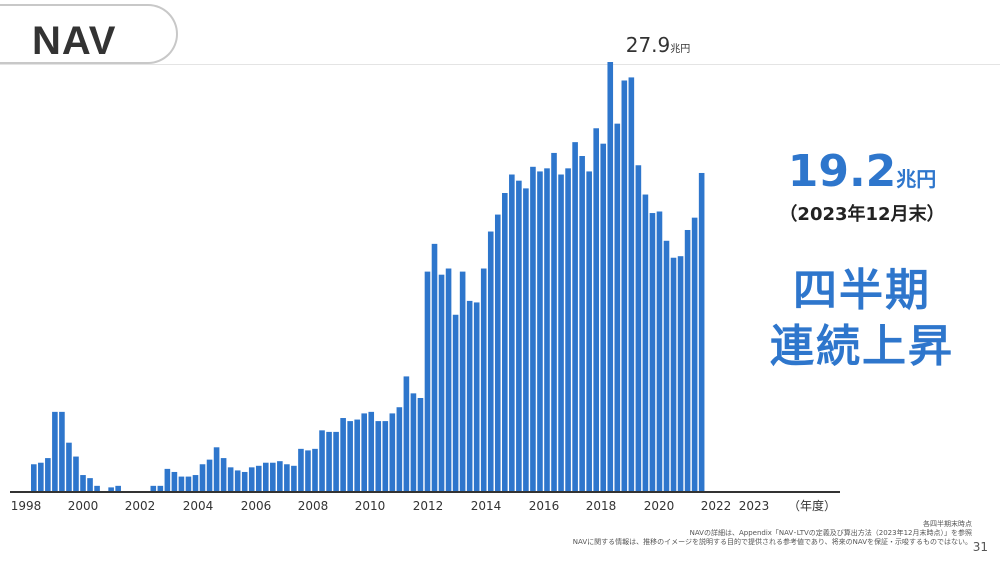 The height and width of the screenshot is (561, 1000). Describe the element at coordinates (26, 506) in the screenshot. I see `x-tick-label: 1998` at that location.